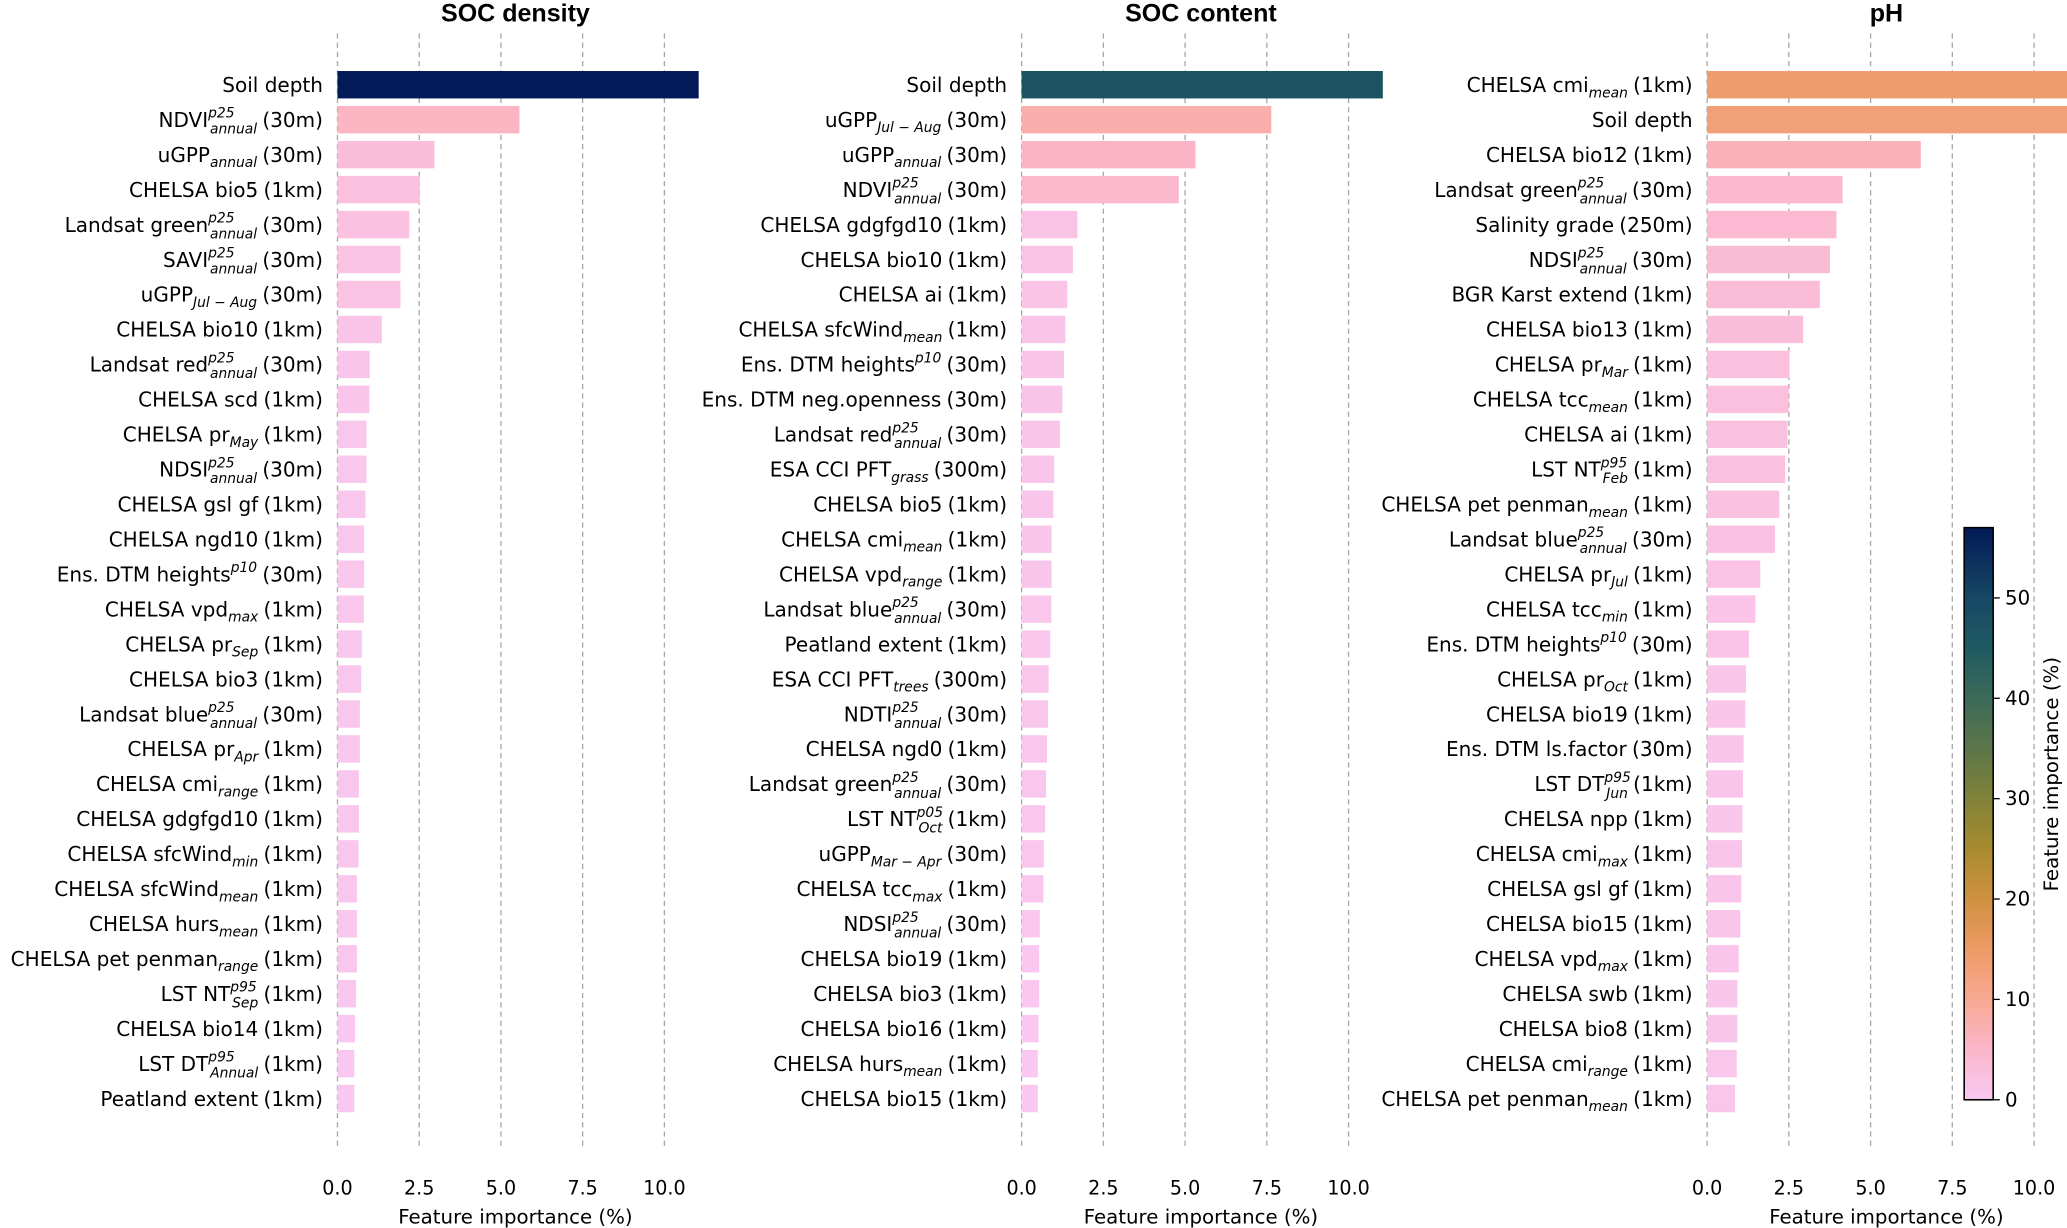 This screenshot has height=1228, width=2067. I want to click on feature-label: Ens. DTM ls.factor (30m), so click(1569, 749).